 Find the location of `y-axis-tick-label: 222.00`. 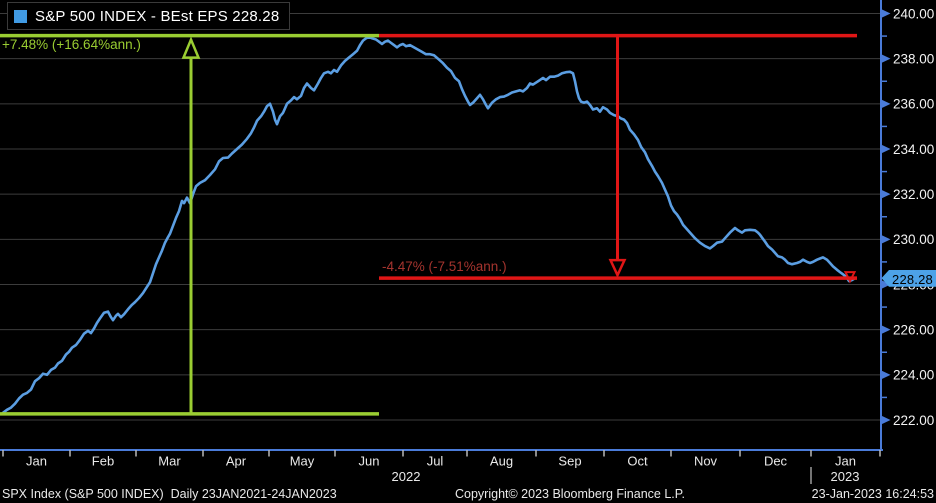

y-axis-tick-label: 222.00 is located at coordinates (913, 420).